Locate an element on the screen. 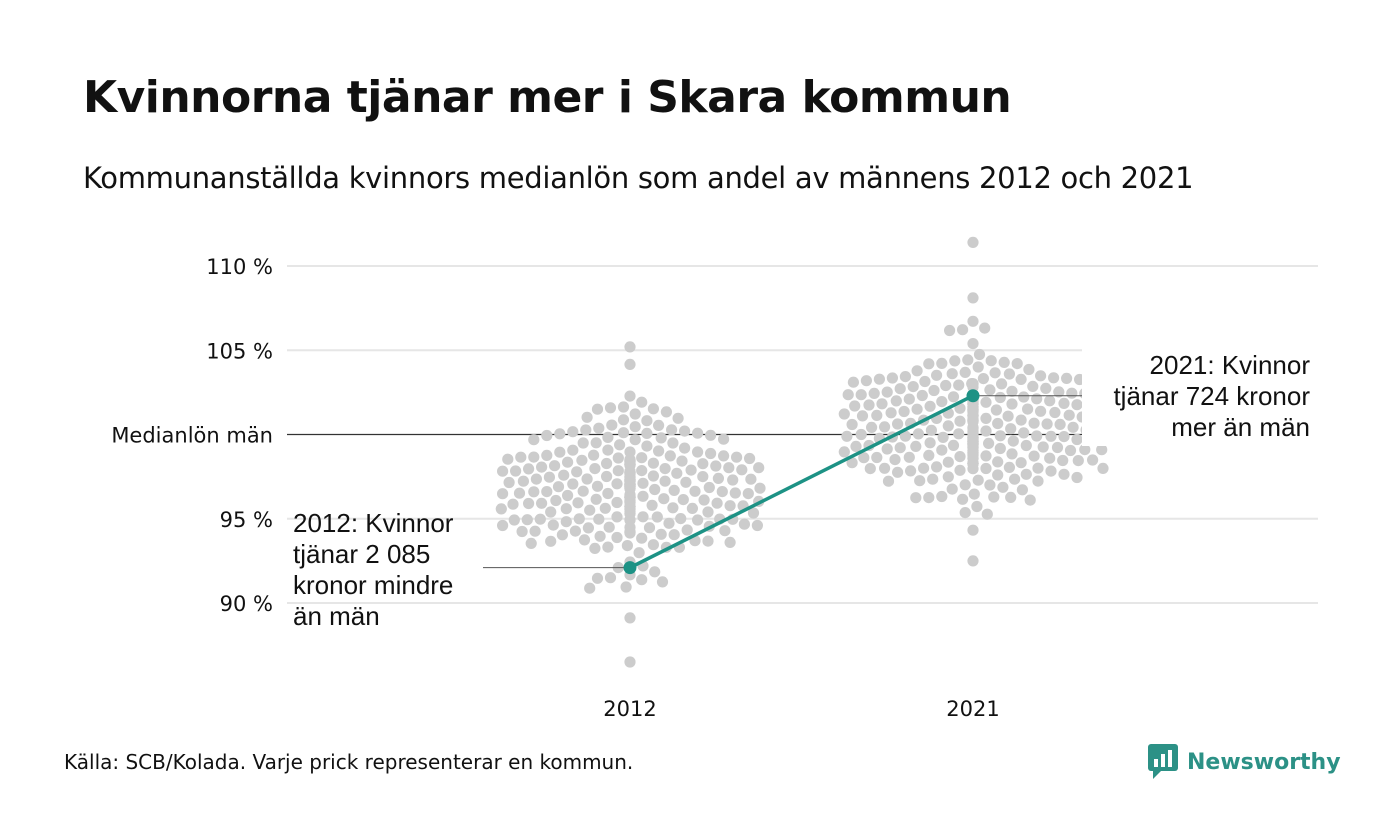 The image size is (1400, 840). highlight-point-2021 is located at coordinates (973, 396).